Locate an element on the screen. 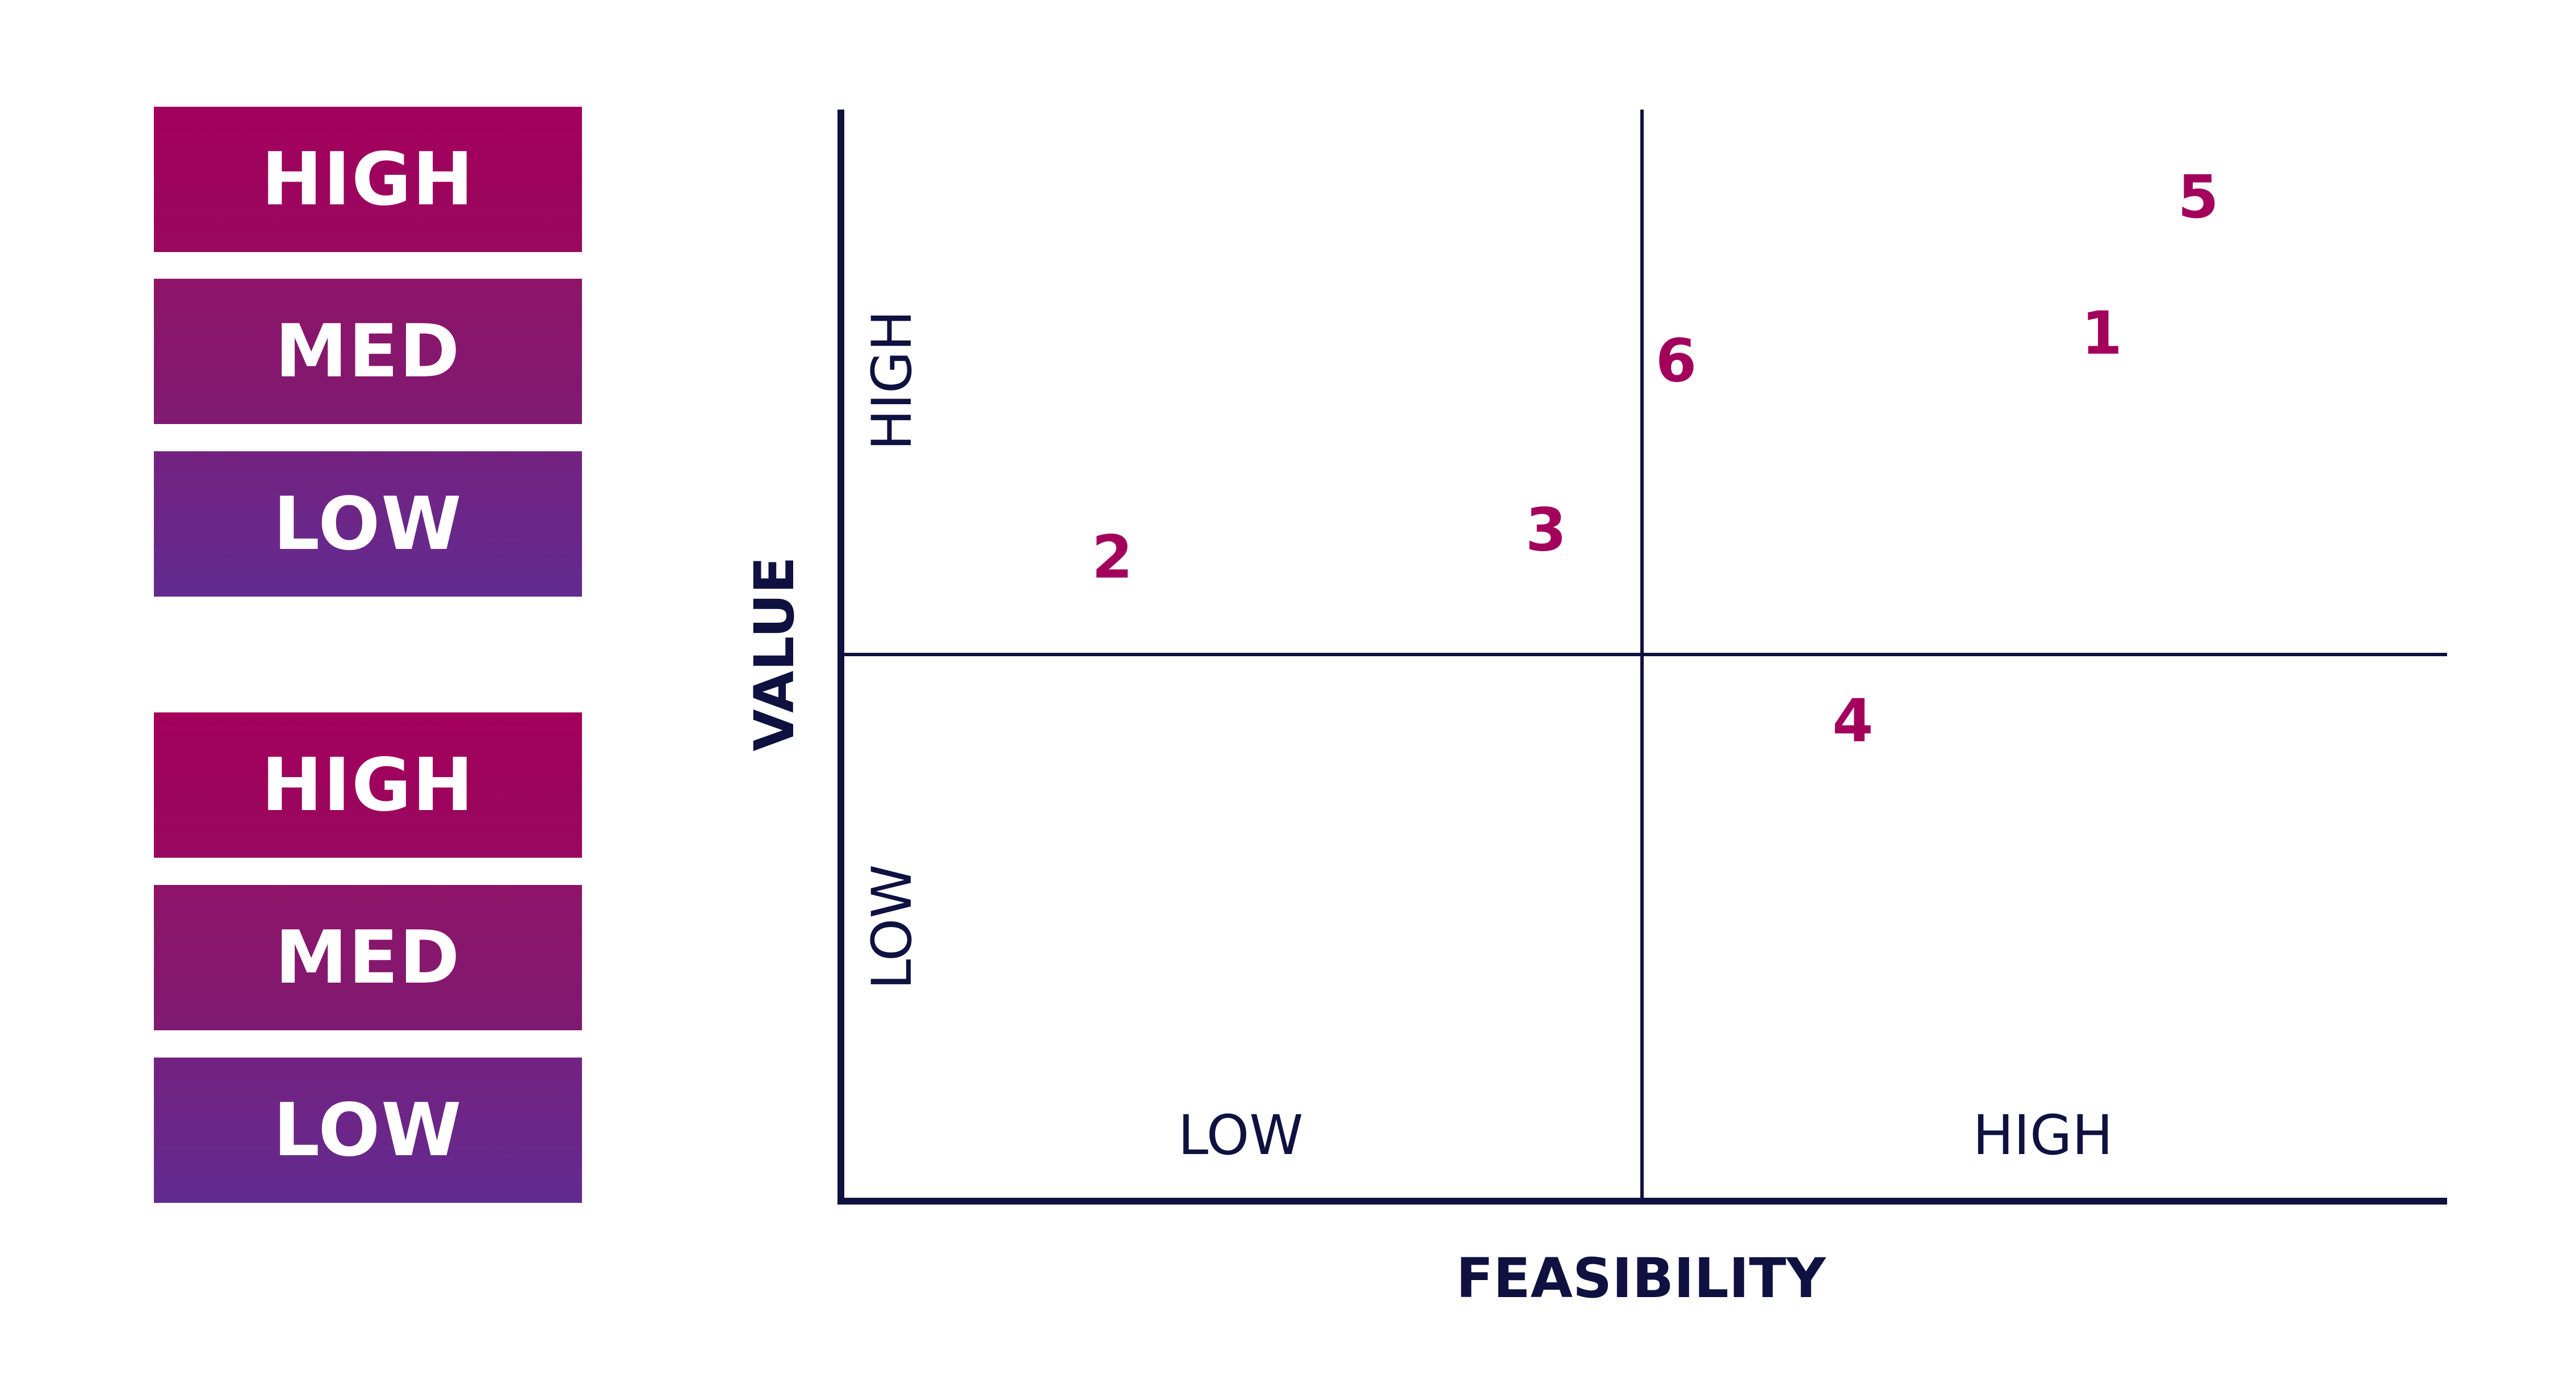 The image size is (2576, 1397). x-high-label: HIGH is located at coordinates (2042, 1135).